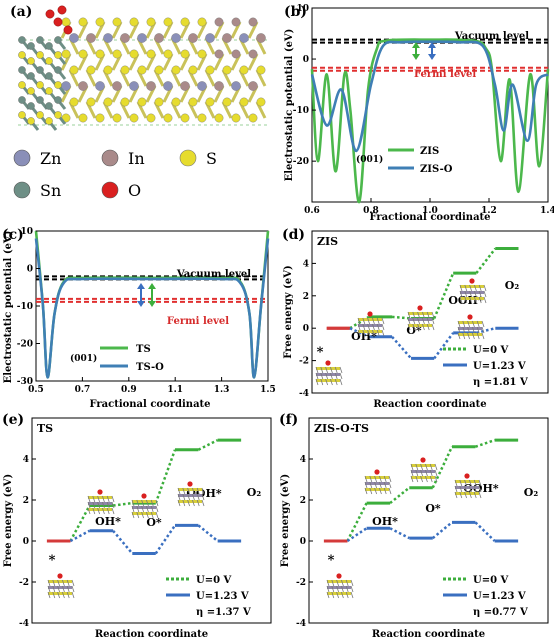 This screenshot has height=644, width=554. What do you see at coordinates (142, 68) in the screenshot?
I see `crystal-structure` at bounding box center [142, 68].